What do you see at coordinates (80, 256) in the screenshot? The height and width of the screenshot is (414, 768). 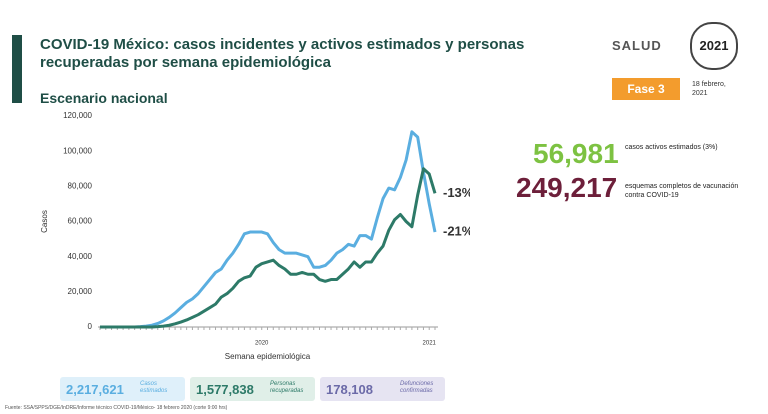 I see `y-tick-label: 40,000` at bounding box center [80, 256].